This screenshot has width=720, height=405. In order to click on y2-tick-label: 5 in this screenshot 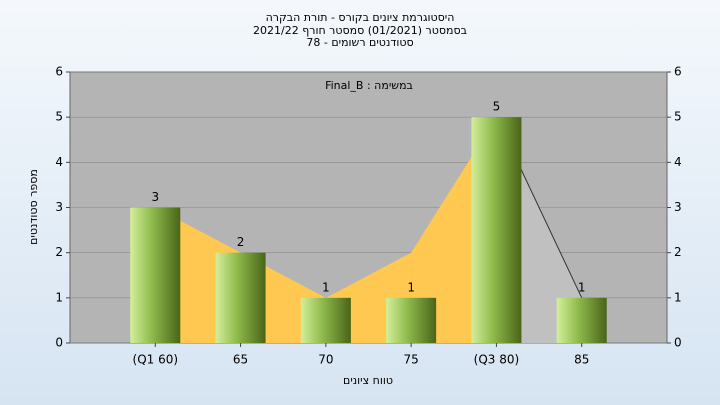, I will do `click(678, 117)`.